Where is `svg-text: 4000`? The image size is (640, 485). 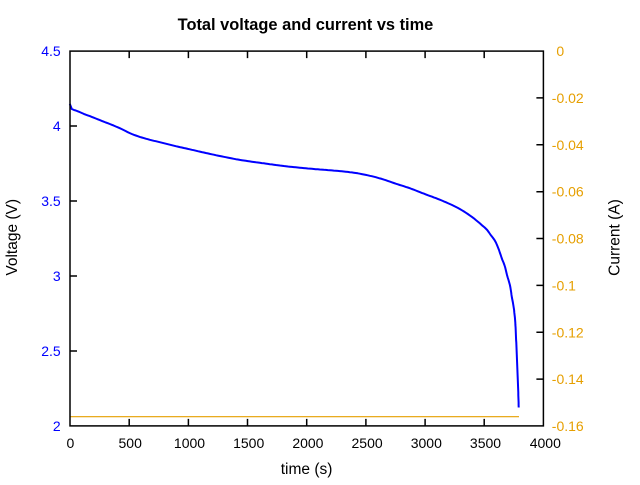 svg-text: 4000 is located at coordinates (545, 443).